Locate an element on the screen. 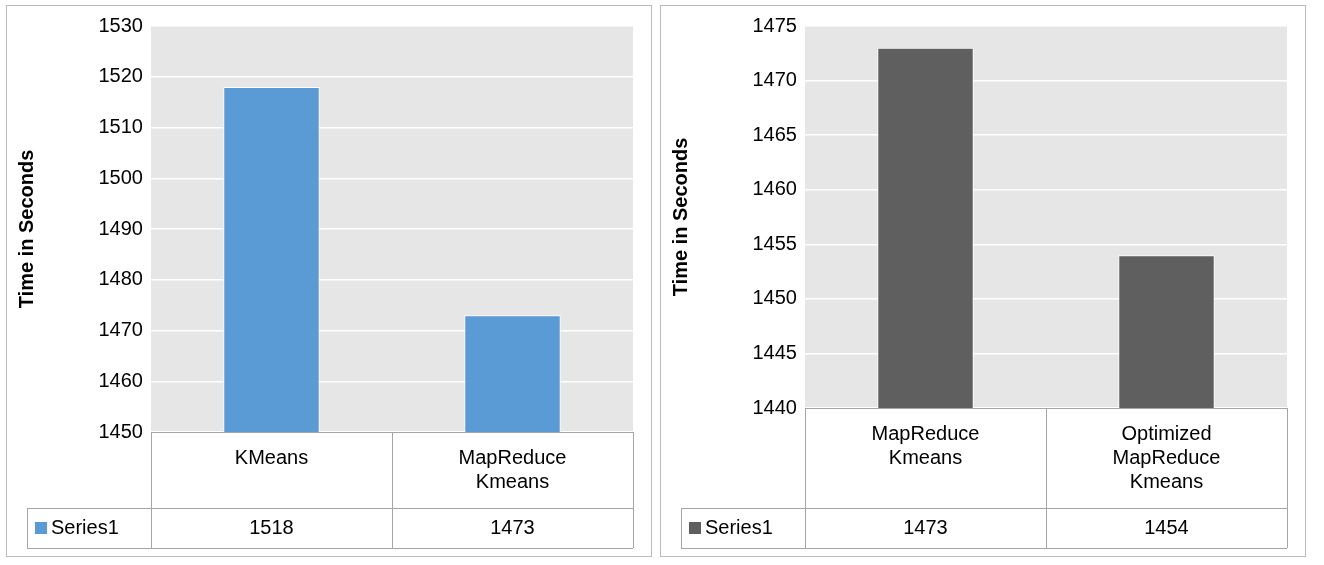 This screenshot has width=1324, height=565. y-tick-label: 1475 is located at coordinates (774, 24).